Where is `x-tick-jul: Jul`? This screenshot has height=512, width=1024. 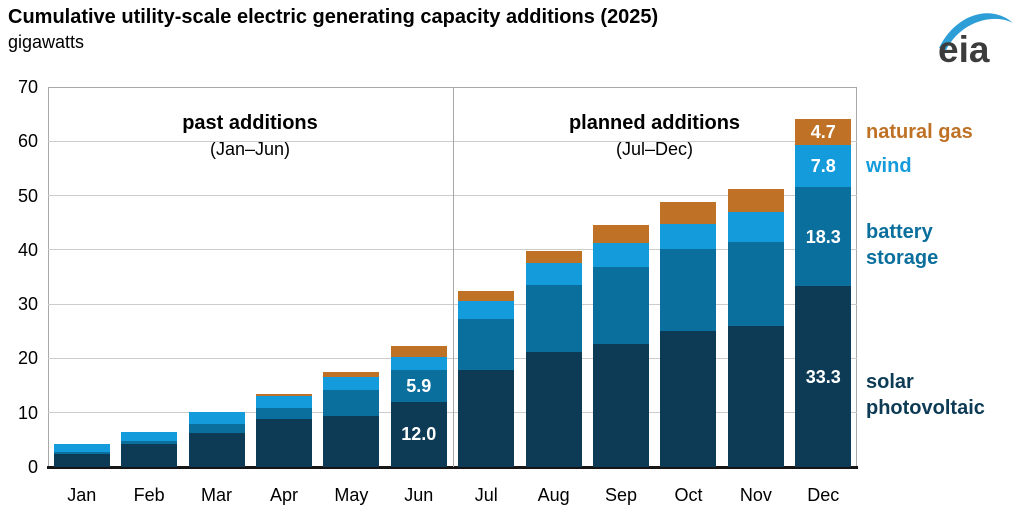
x-tick-jul: Jul is located at coordinates (486, 495).